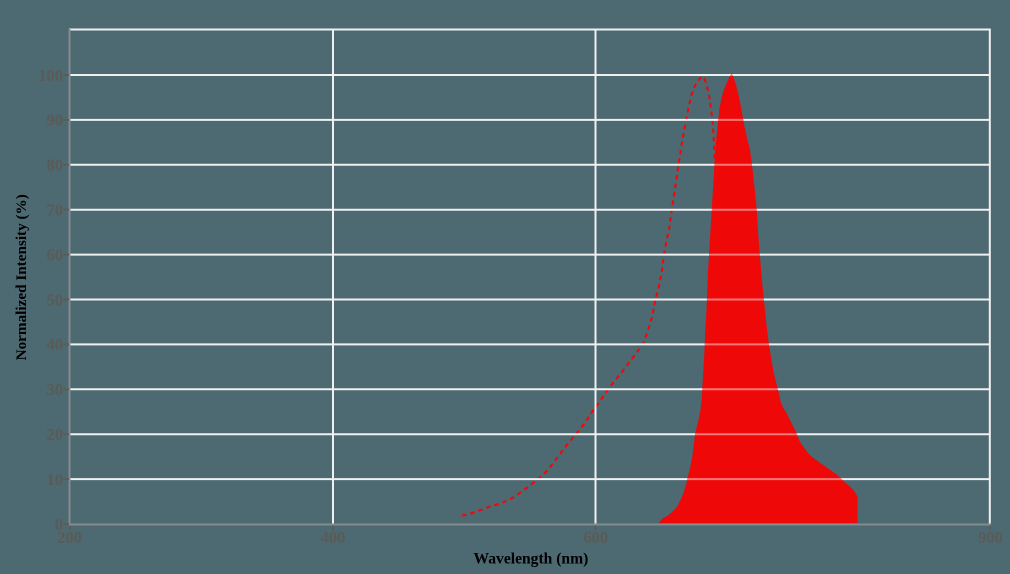 The width and height of the screenshot is (1010, 574). I want to click on svg-text: 200, so click(69, 537).